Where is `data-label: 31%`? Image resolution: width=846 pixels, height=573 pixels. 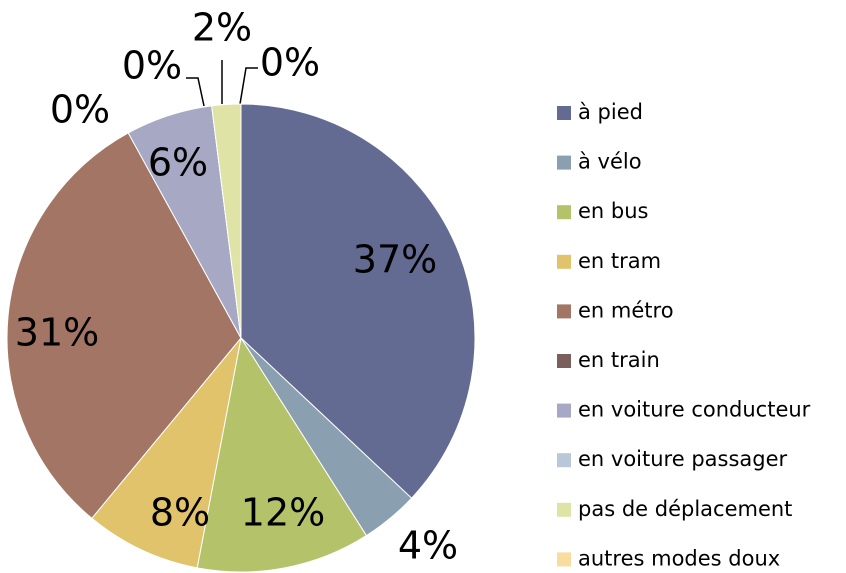 data-label: 31% is located at coordinates (57, 333).